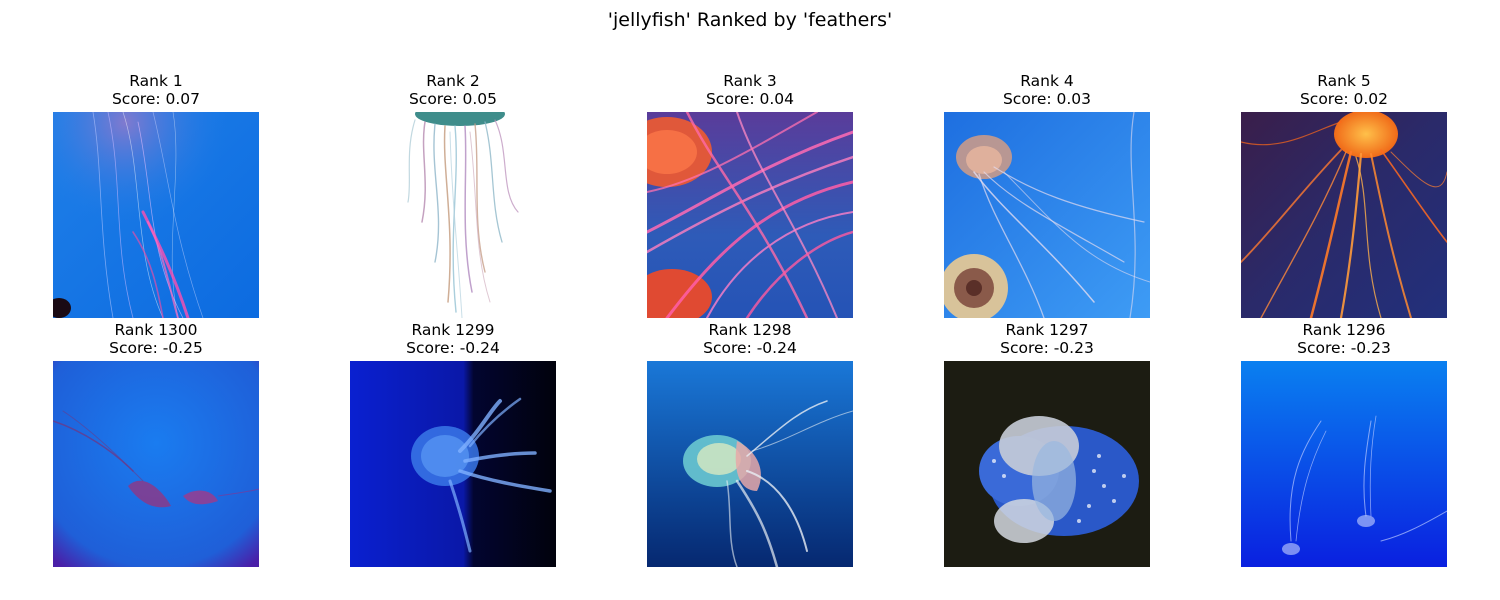  Describe the element at coordinates (750, 20) in the screenshot. I see `figure-title: 'jellyfish' Ranked by 'feathers'` at that location.